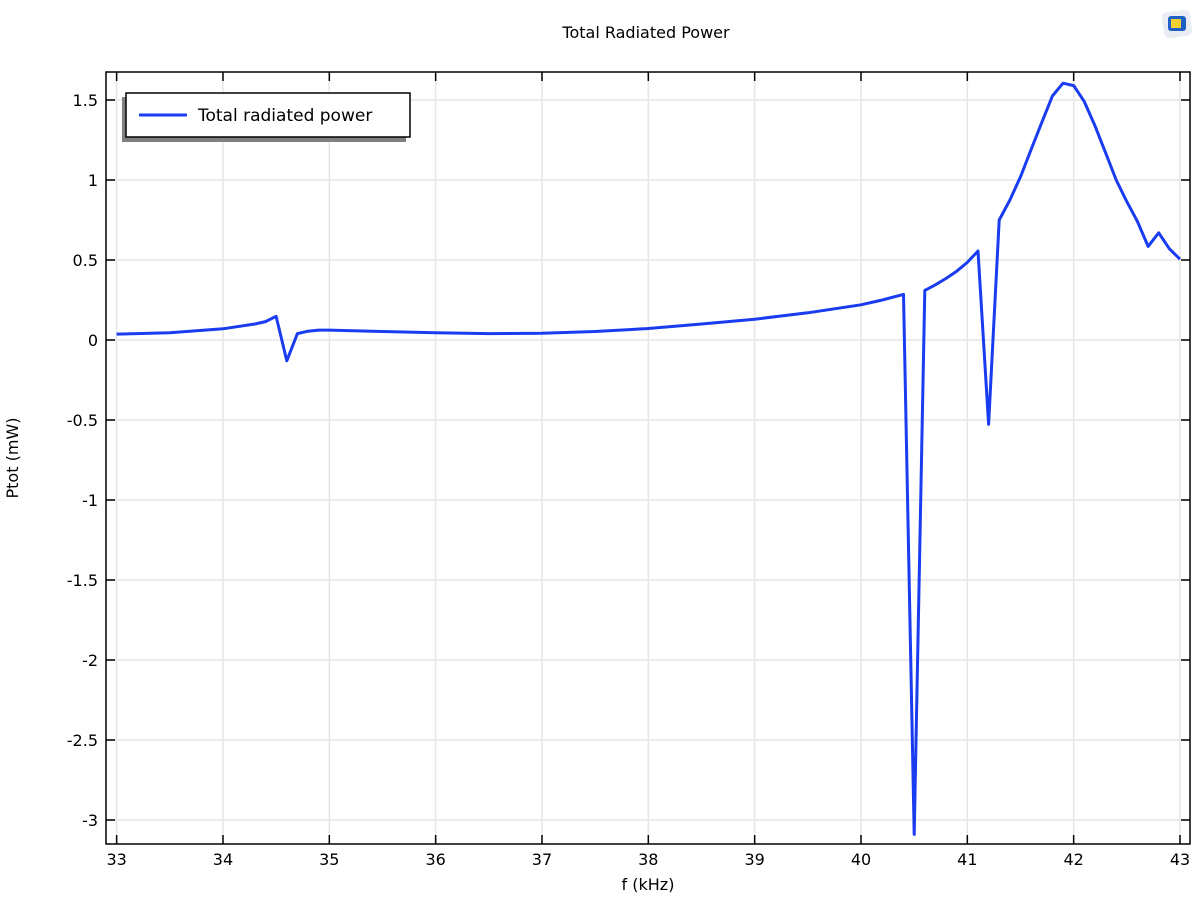  What do you see at coordinates (542, 859) in the screenshot?
I see `x-tick-label: 37` at bounding box center [542, 859].